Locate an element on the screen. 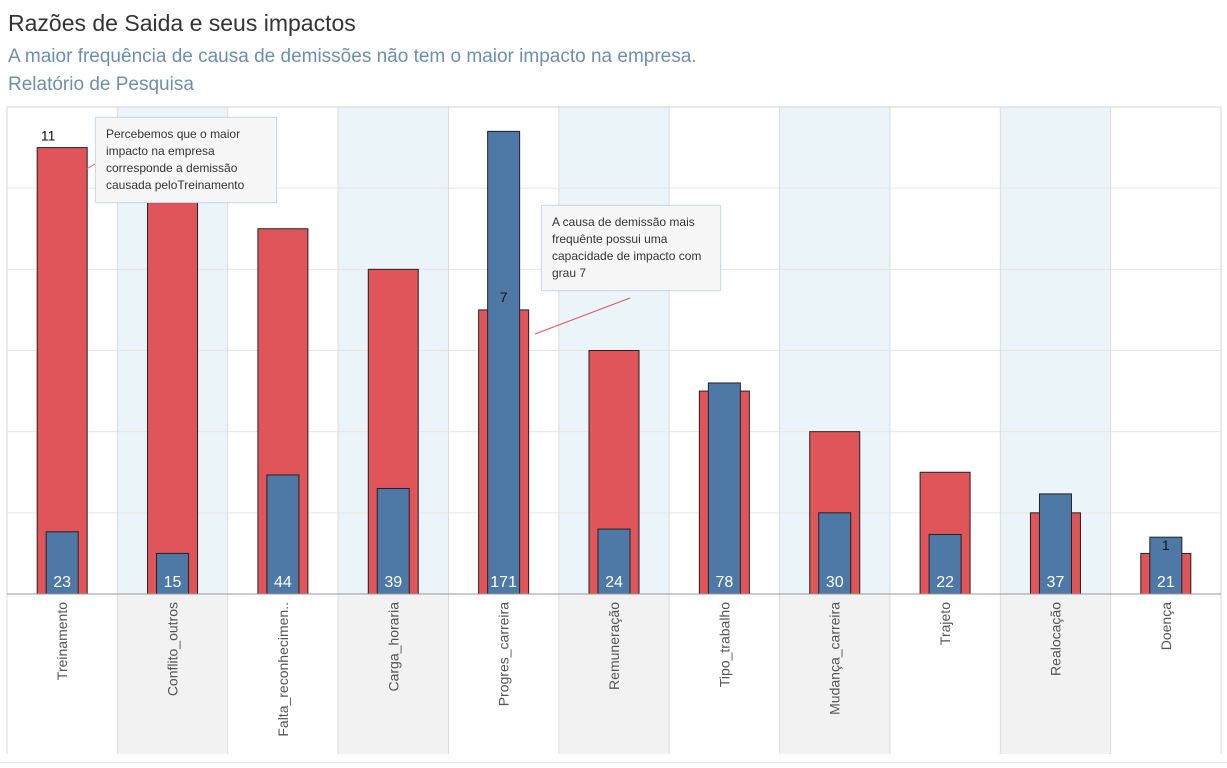 The image size is (1227, 768). frequency-label: 39 is located at coordinates (393, 582).